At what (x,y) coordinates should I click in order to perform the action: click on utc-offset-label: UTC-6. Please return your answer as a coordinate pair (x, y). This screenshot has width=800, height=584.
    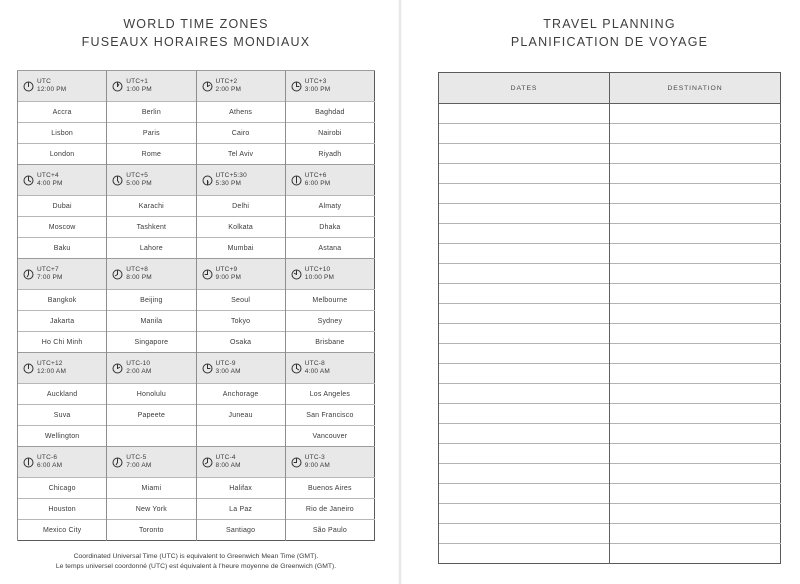
    Looking at the image, I should click on (47, 458).